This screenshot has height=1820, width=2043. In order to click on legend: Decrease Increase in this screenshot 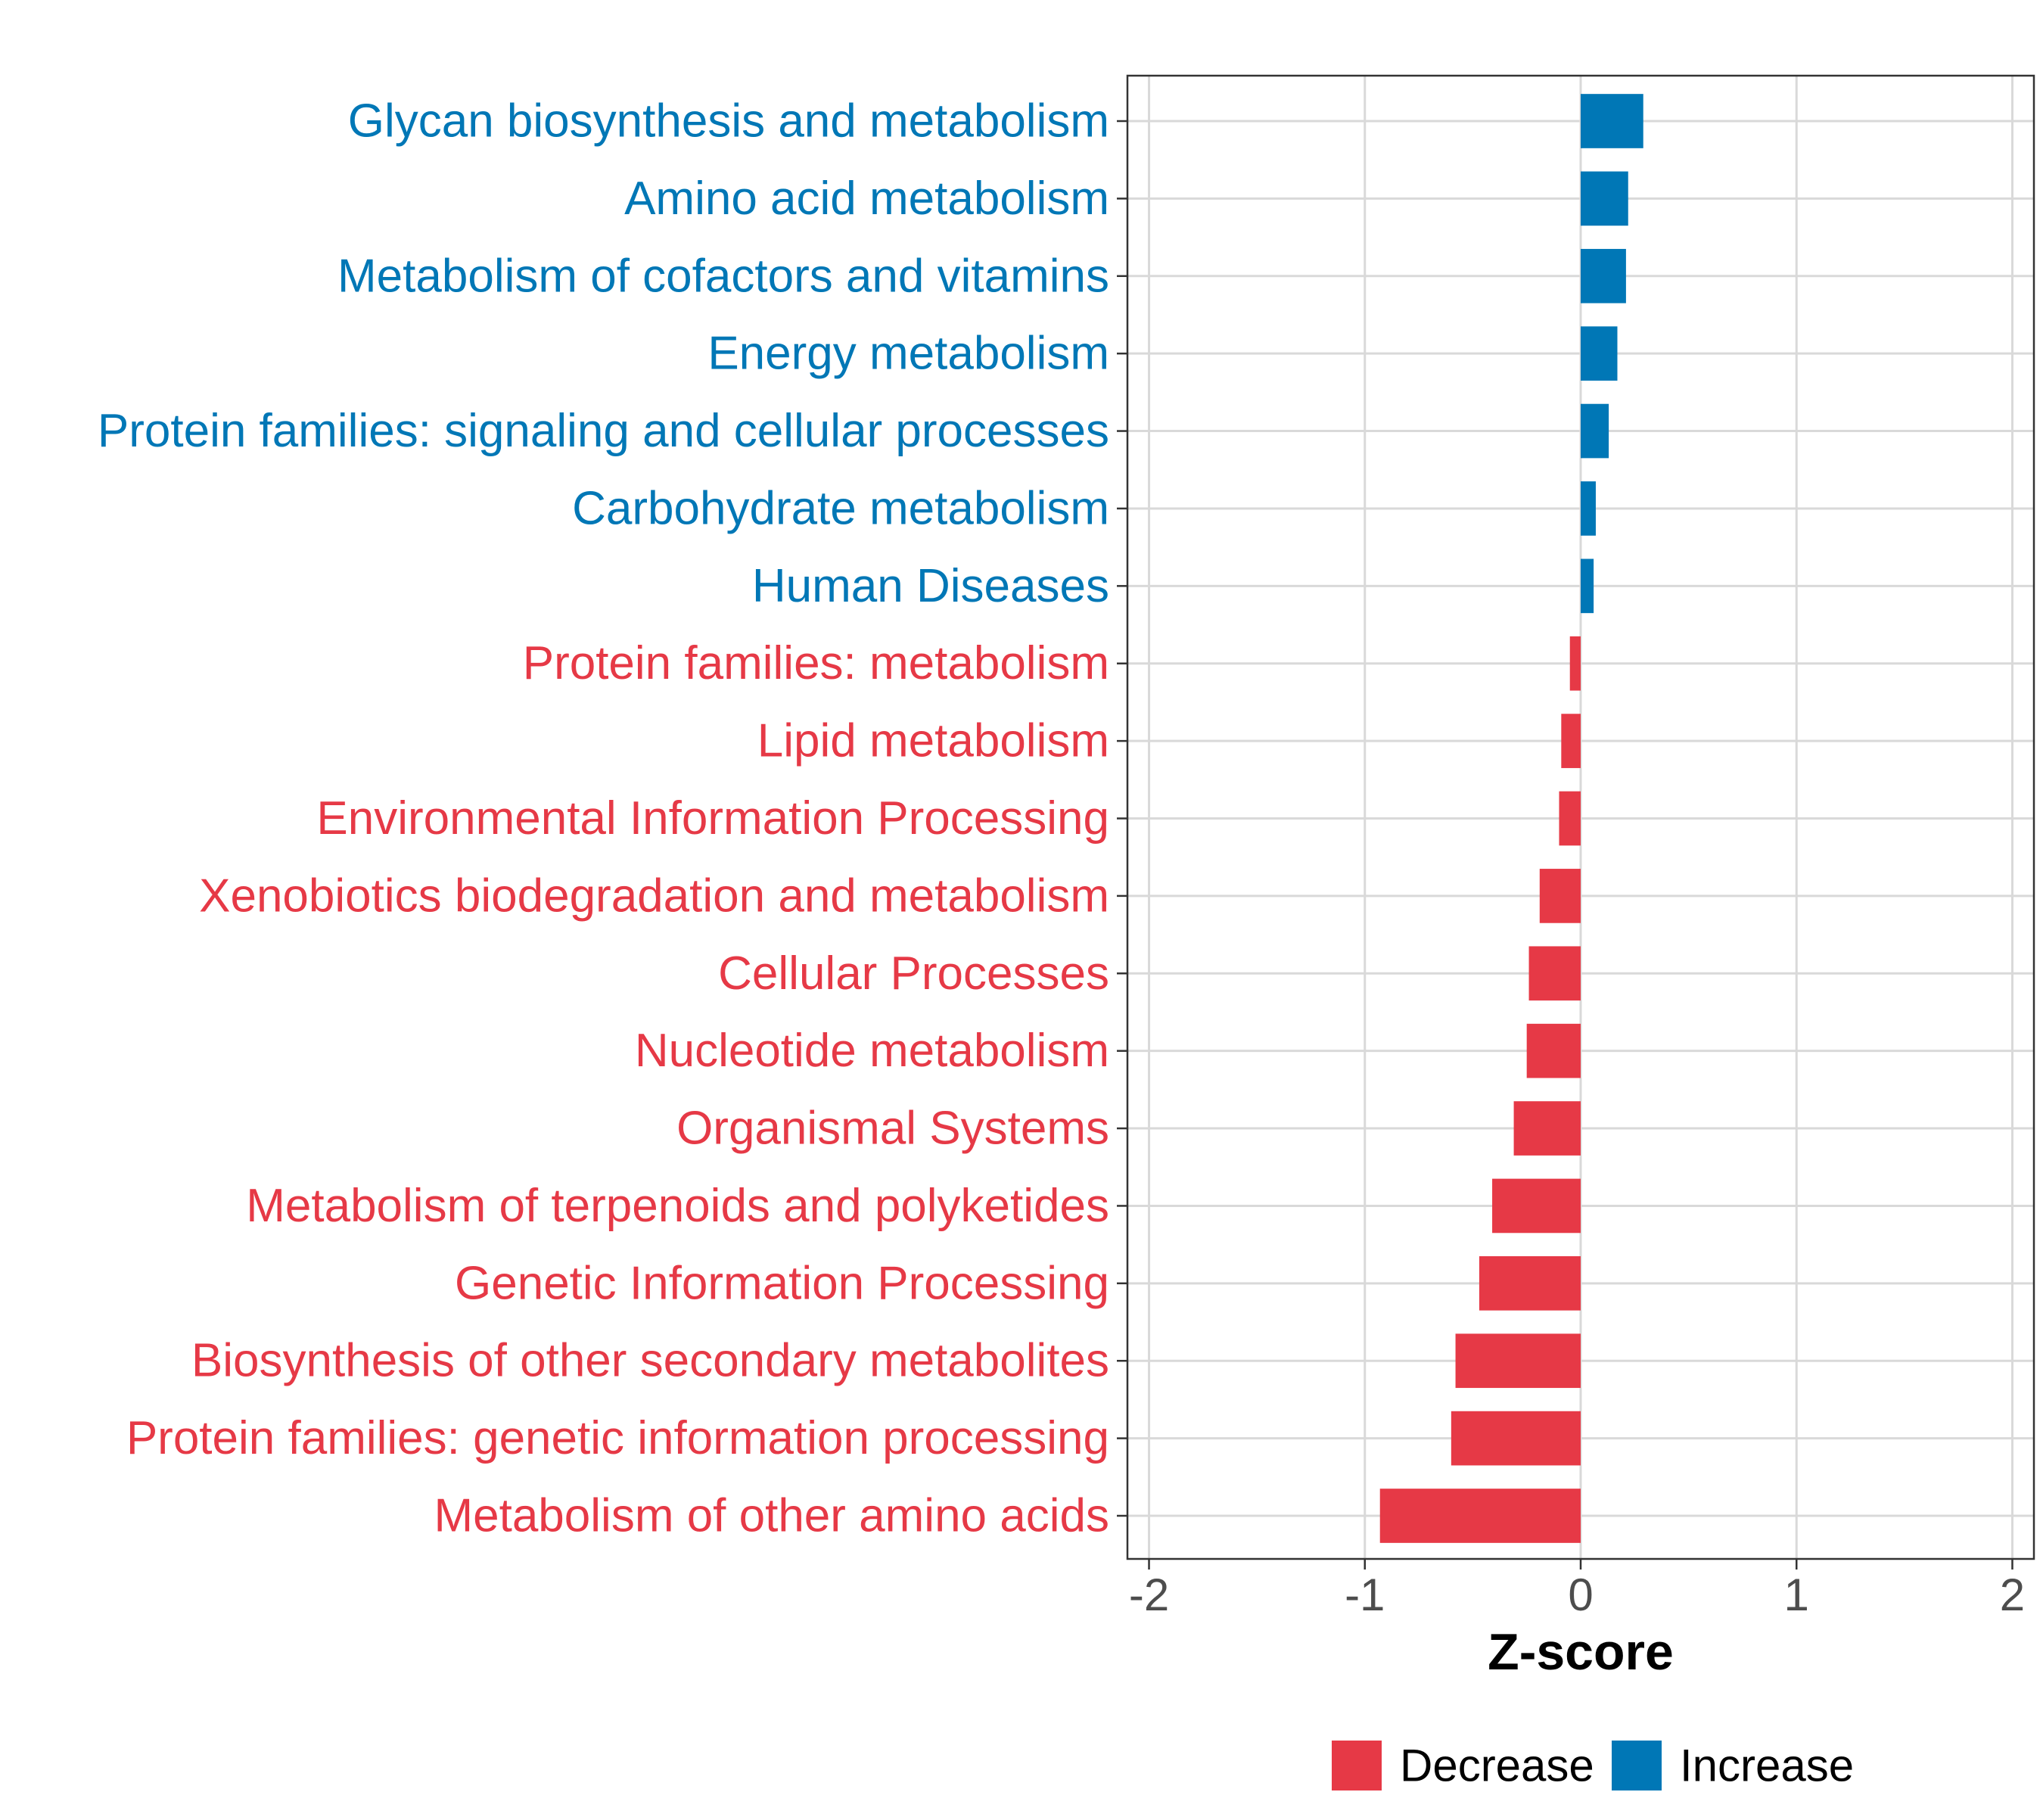, I will do `click(1593, 1766)`.